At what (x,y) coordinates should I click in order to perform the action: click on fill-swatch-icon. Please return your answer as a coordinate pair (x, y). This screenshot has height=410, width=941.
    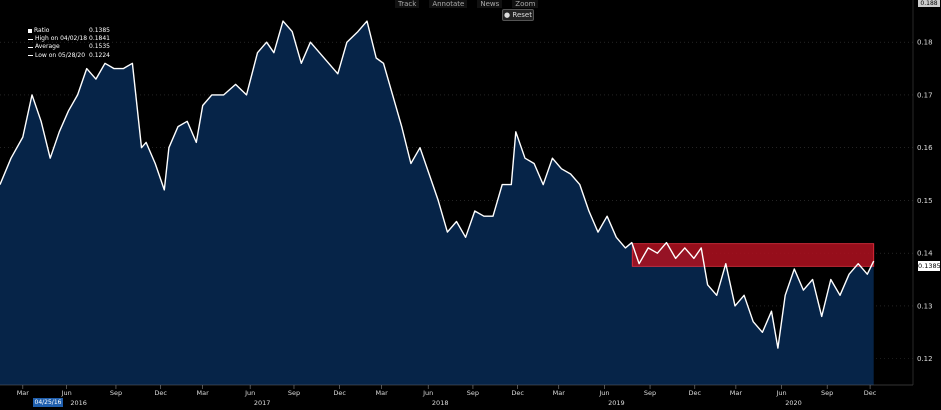
    Looking at the image, I should click on (30, 31).